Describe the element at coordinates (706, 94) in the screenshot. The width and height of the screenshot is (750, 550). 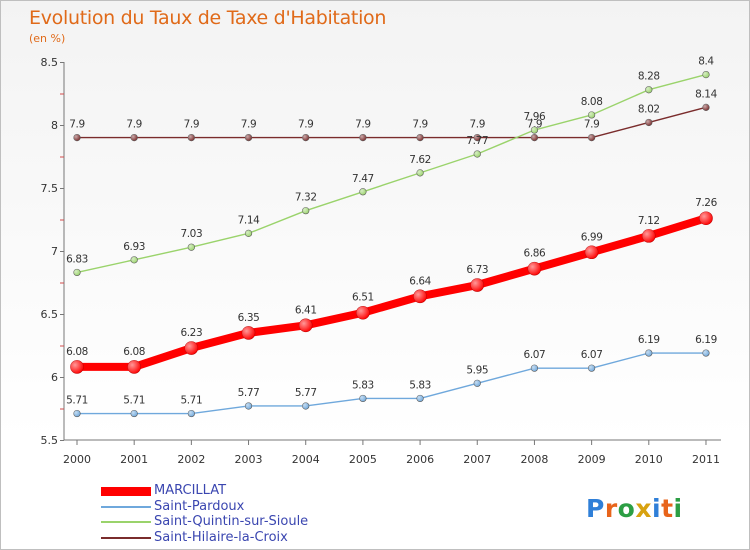
I see `data-label: 8.14` at that location.